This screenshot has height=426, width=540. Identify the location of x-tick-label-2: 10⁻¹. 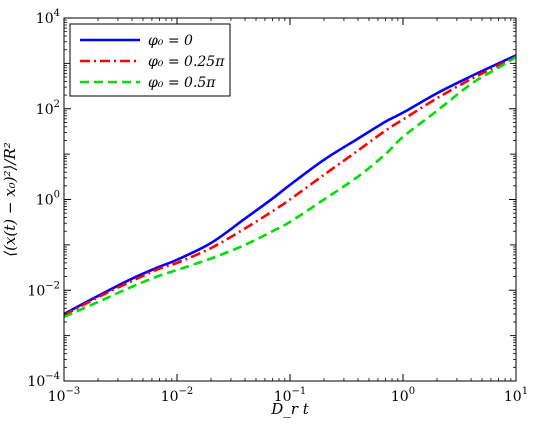
(290, 395).